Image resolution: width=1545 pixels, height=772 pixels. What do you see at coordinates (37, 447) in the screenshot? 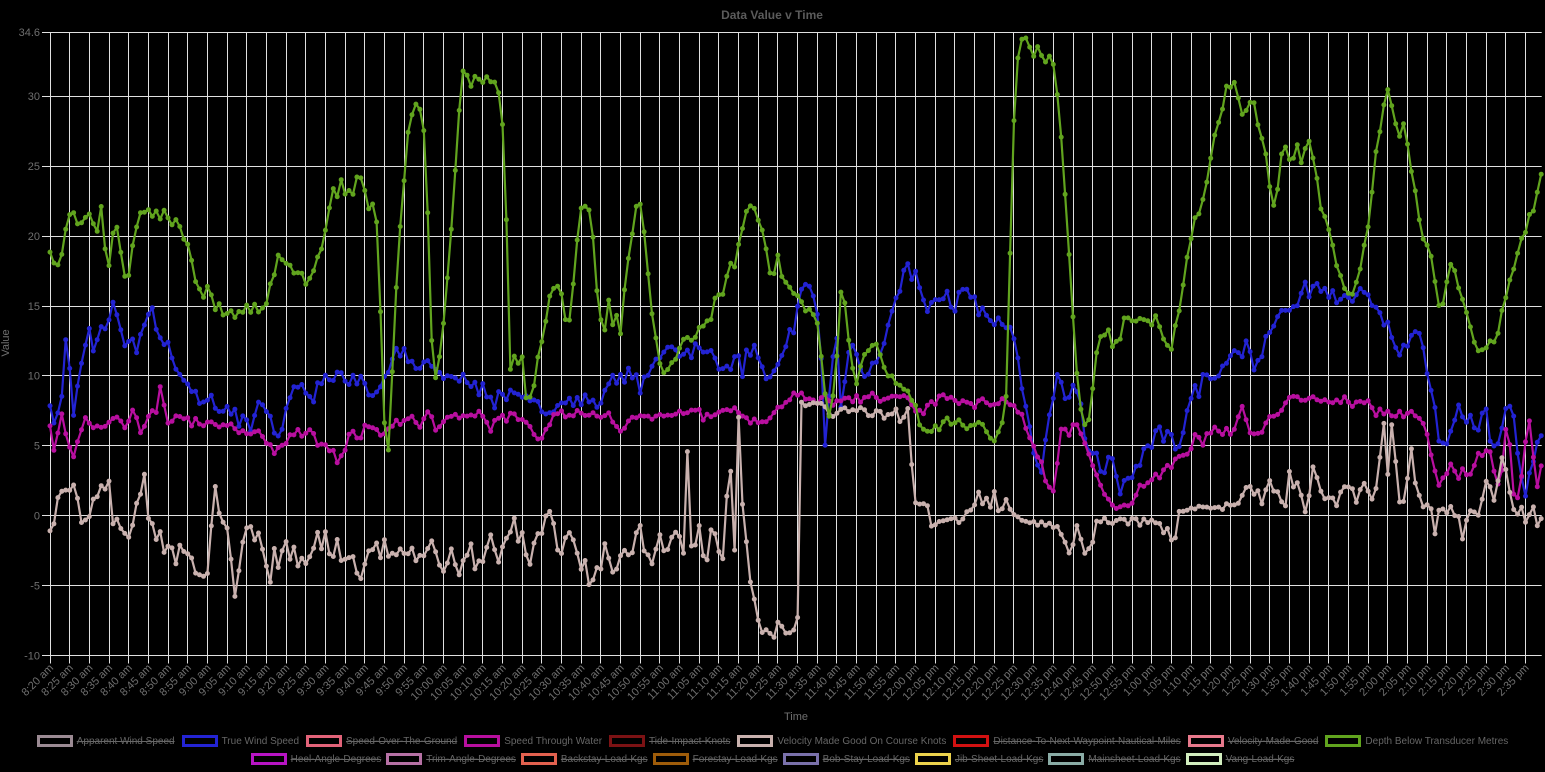
I see `svg-text: 5` at bounding box center [37, 447].